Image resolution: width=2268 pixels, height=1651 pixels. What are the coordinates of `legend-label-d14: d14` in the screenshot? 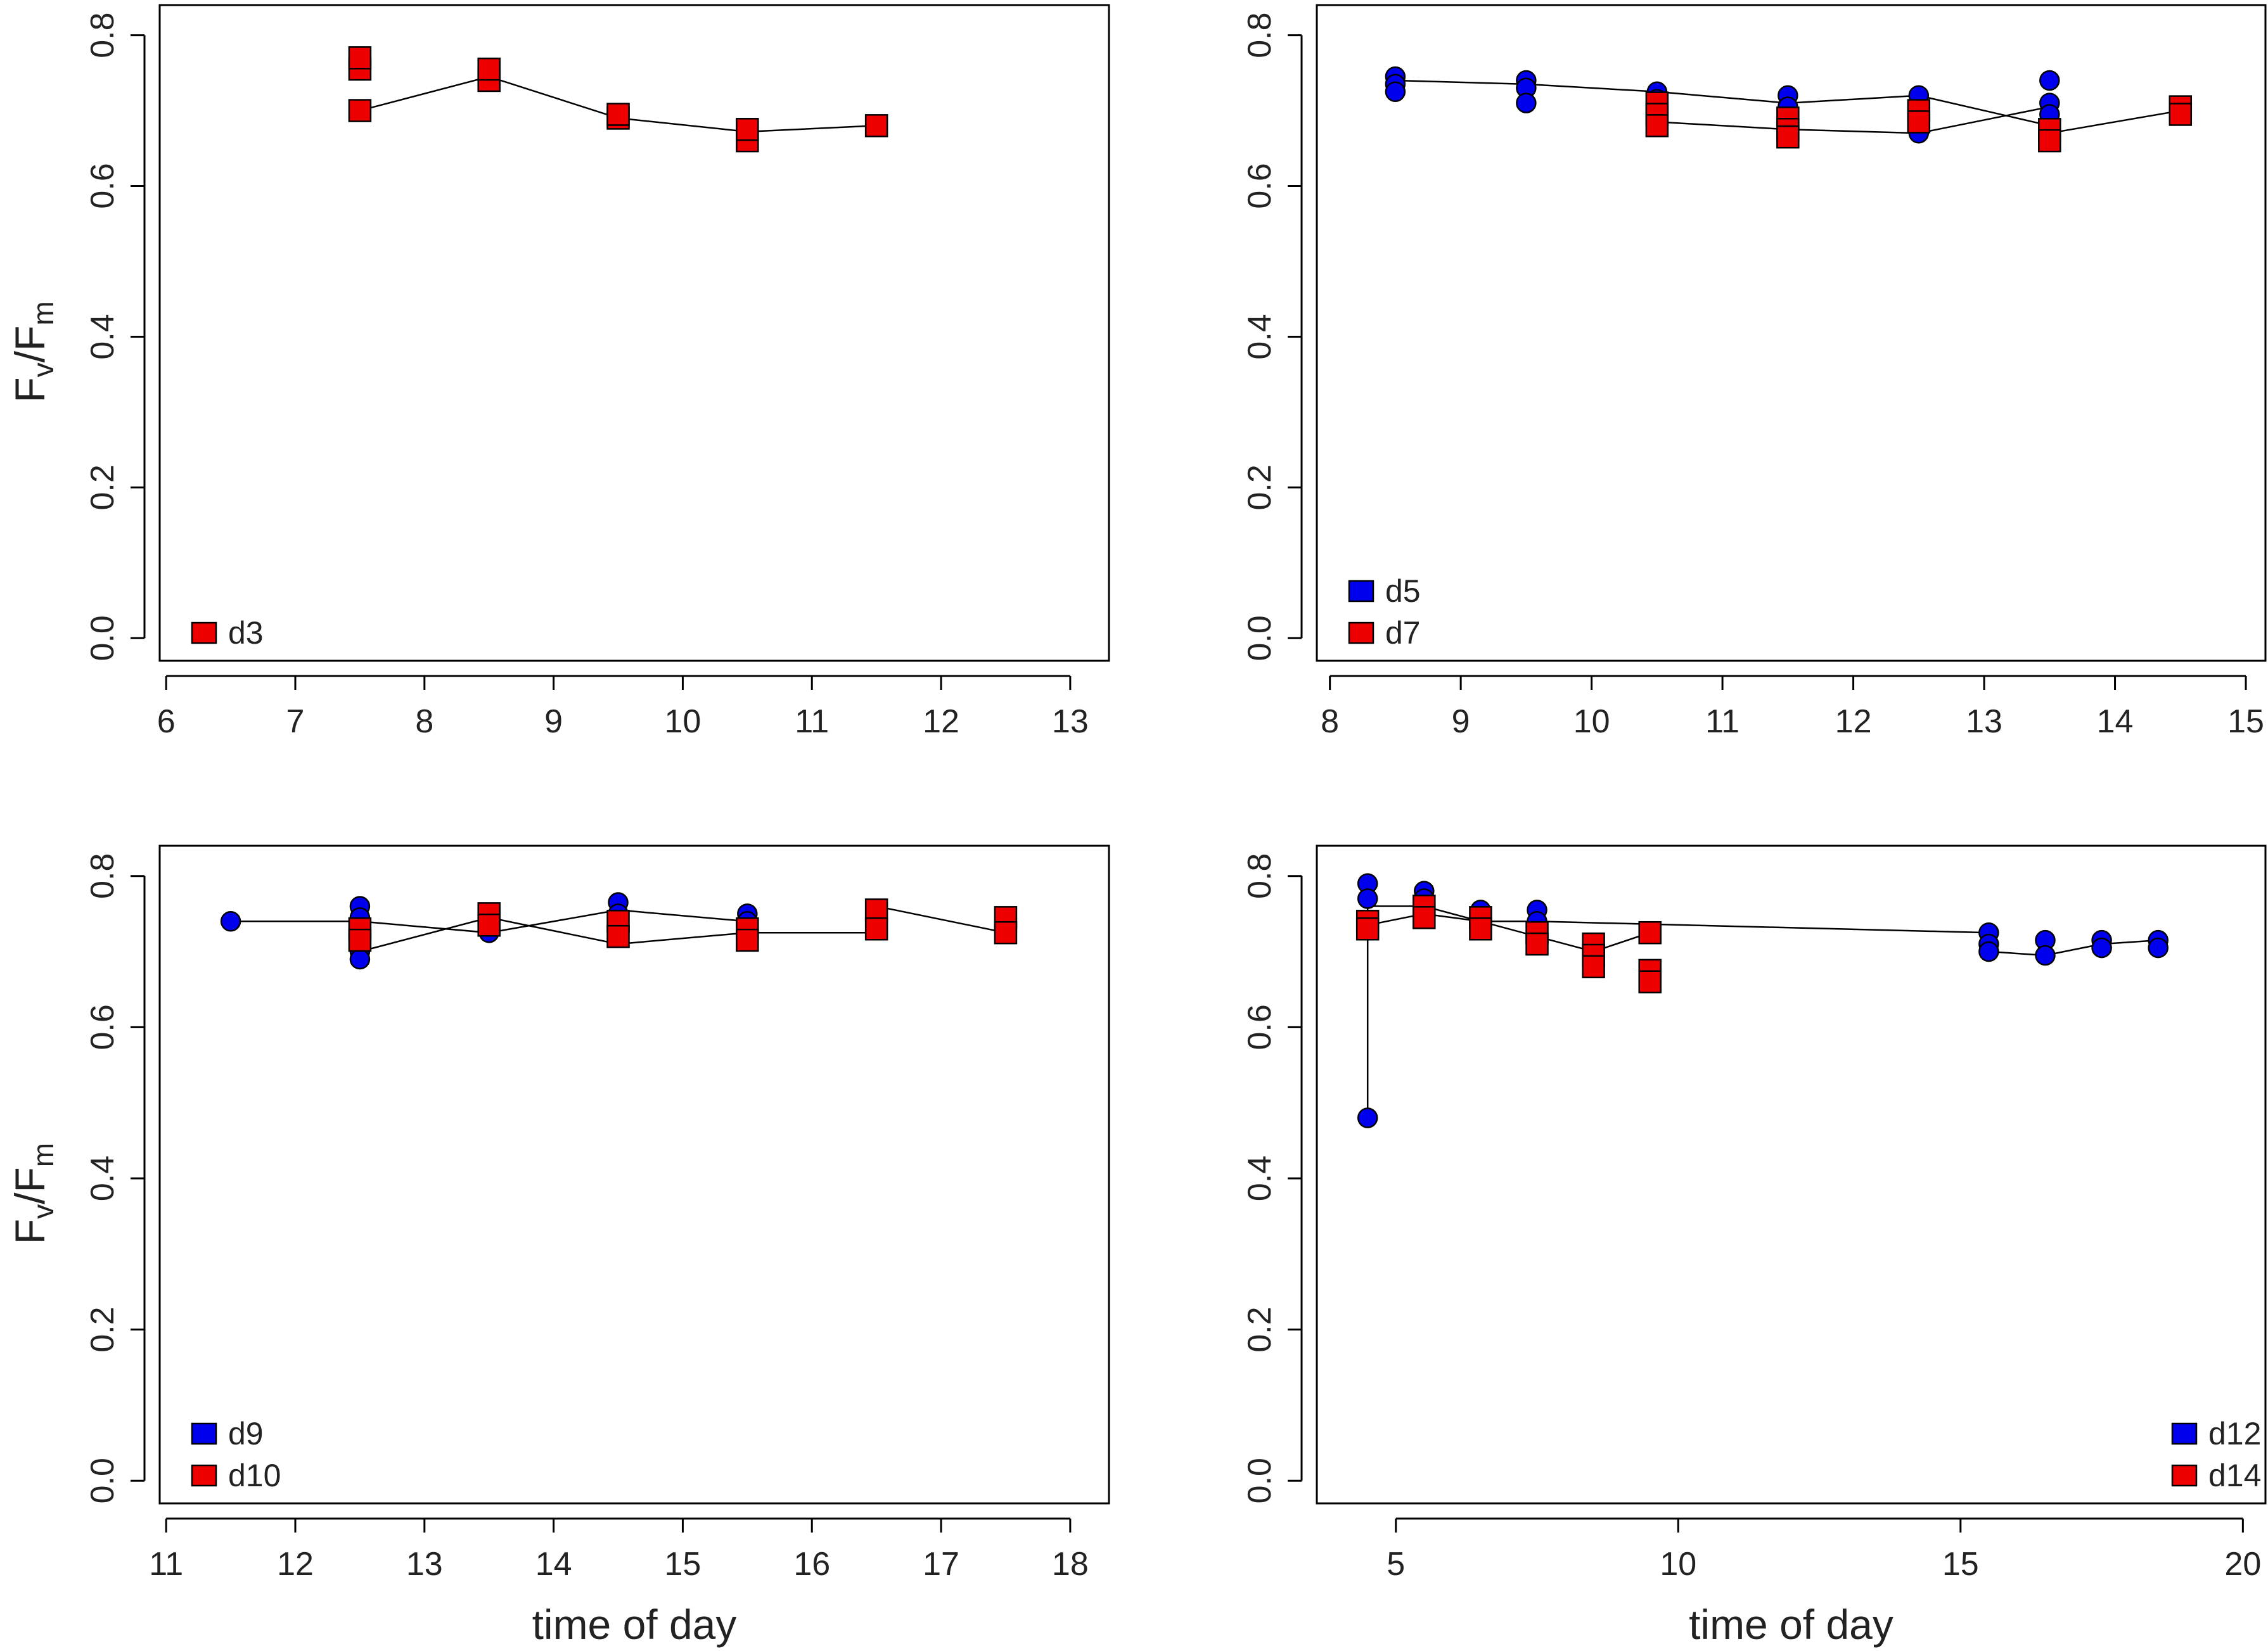 It's located at (2234, 1475).